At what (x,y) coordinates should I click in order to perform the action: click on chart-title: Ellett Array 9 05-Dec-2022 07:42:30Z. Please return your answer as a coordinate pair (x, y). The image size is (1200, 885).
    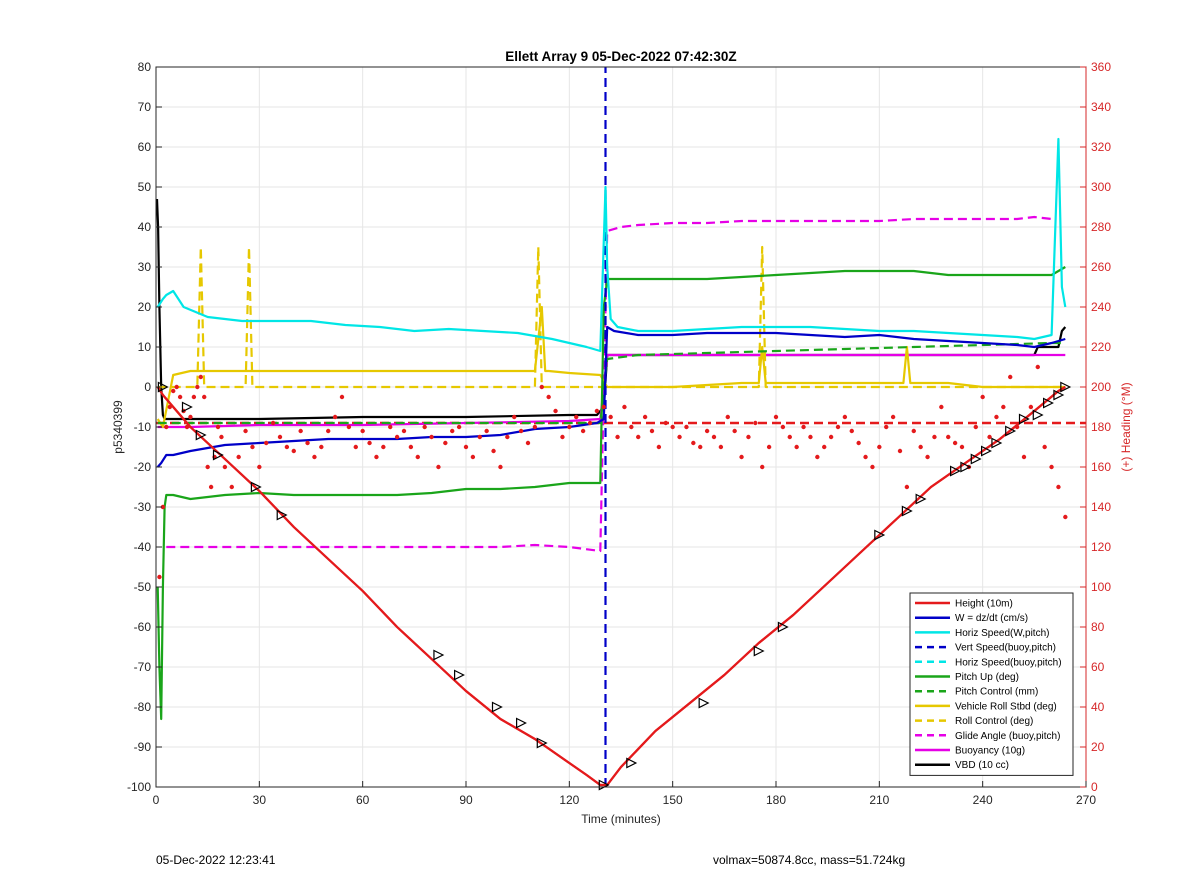
    Looking at the image, I should click on (620, 56).